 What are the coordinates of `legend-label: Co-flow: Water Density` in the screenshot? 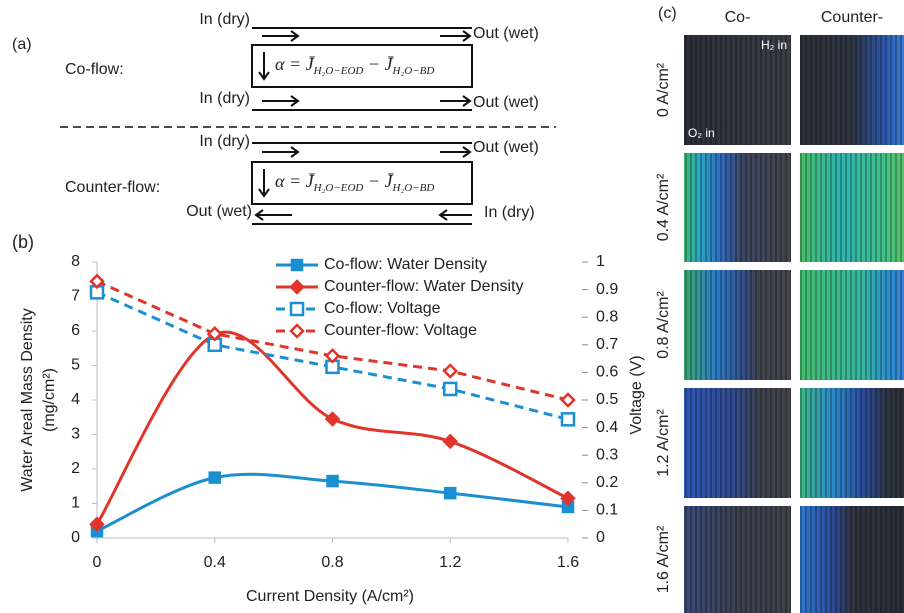 It's located at (405, 264).